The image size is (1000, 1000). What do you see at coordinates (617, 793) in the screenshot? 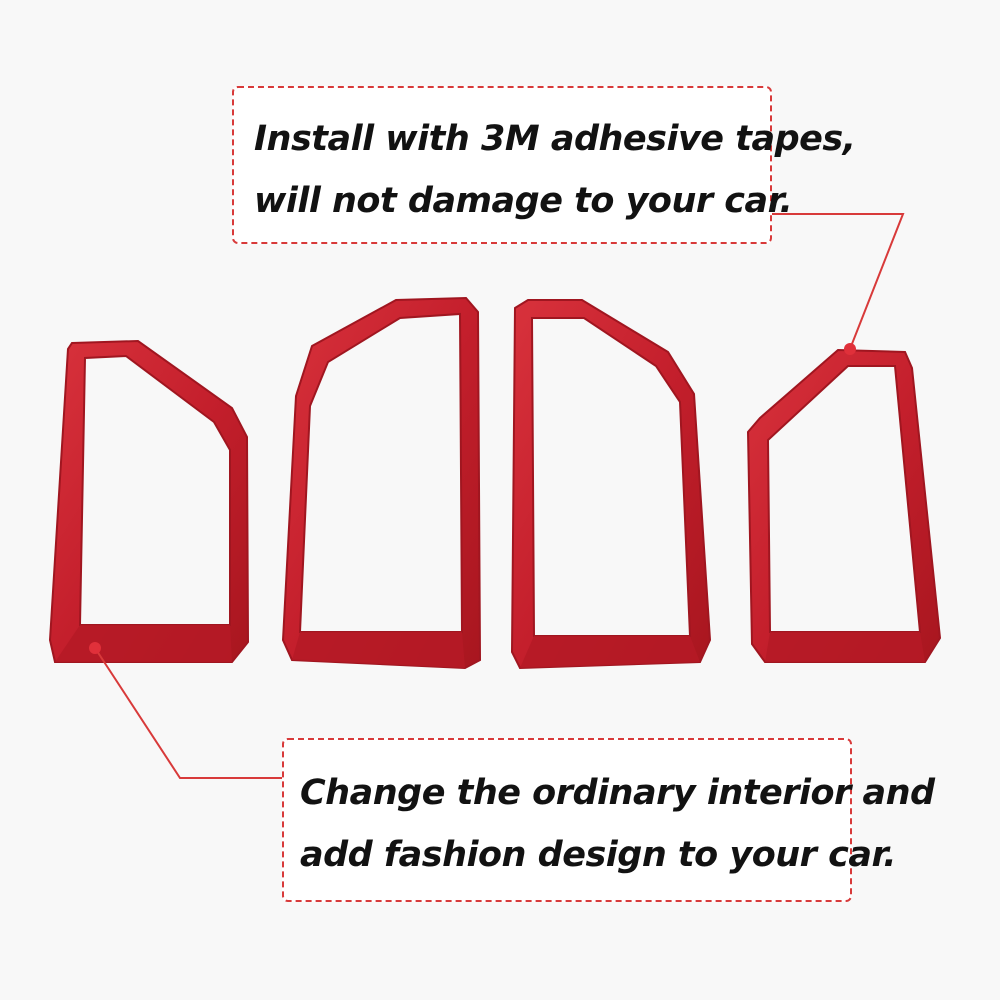
I see `callout-bottom-line-1: Change the ordinary interior and` at bounding box center [617, 793].